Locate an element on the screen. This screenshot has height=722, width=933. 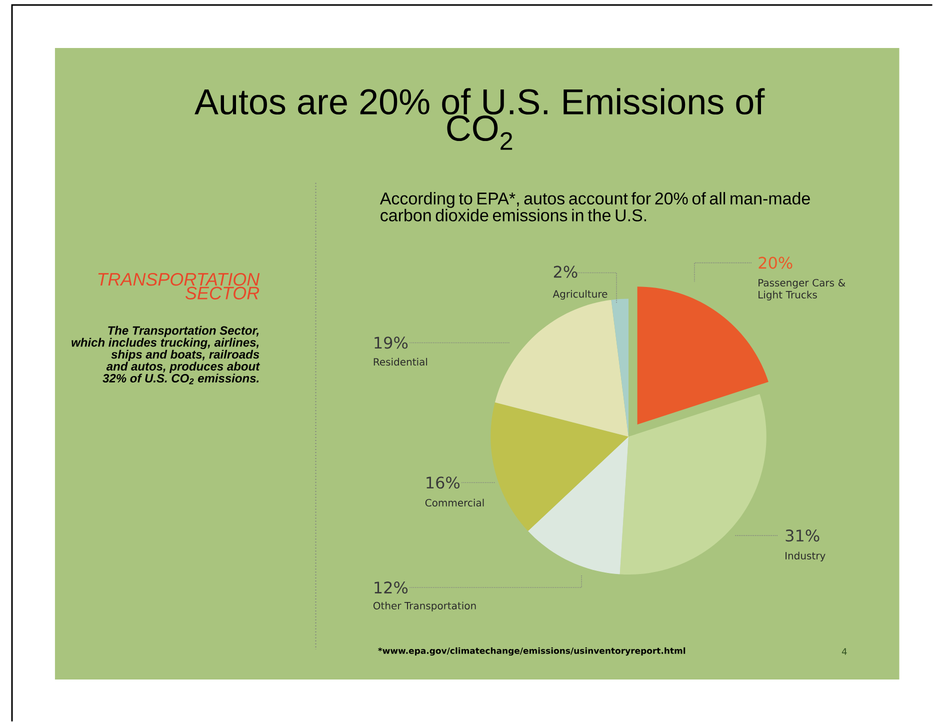
slice-label: Passenger Cars & Light Trucks is located at coordinates (802, 289).